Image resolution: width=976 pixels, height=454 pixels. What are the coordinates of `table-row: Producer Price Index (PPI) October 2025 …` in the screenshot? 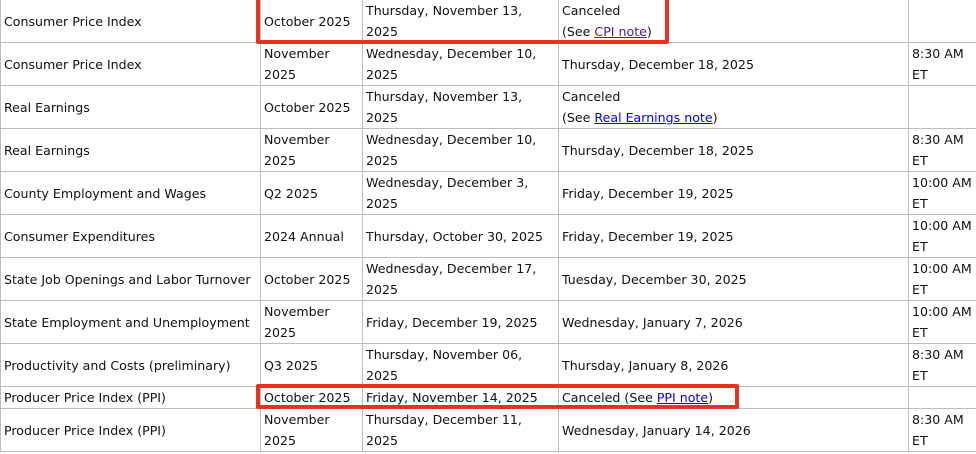 It's located at (488, 397).